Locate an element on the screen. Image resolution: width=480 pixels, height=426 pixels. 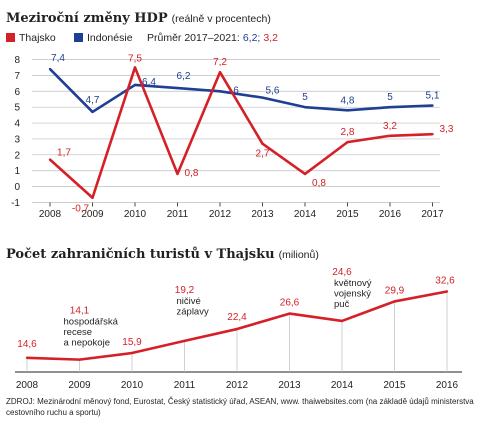
gdp-data-label: 6,4 is located at coordinates (149, 82).